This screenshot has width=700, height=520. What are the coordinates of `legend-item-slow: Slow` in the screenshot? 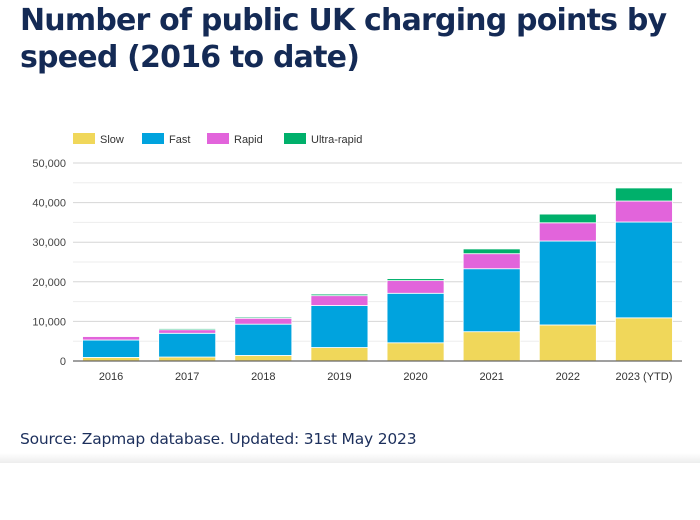 It's located at (98, 139).